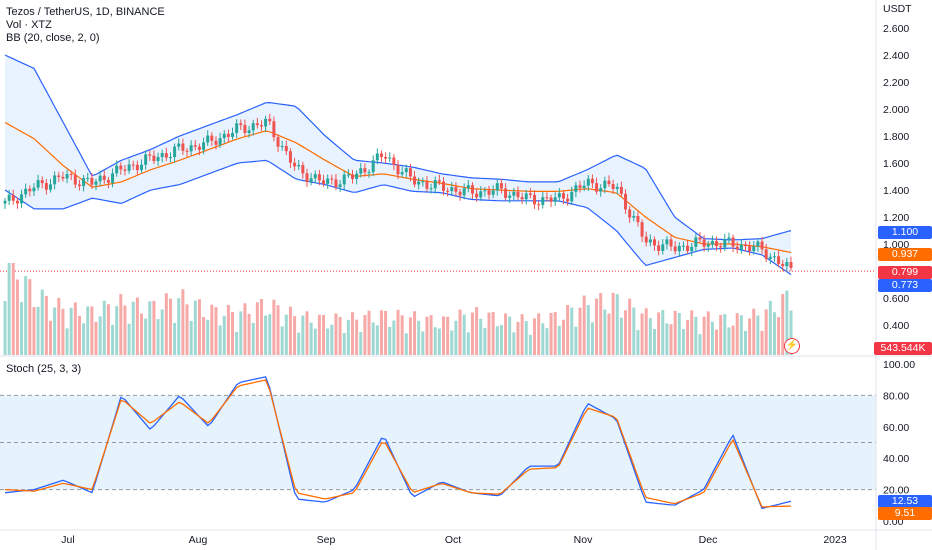 This screenshot has height=550, width=932. Describe the element at coordinates (44, 369) in the screenshot. I see `stoch-legend: Stoch (25, 3, 3)` at that location.